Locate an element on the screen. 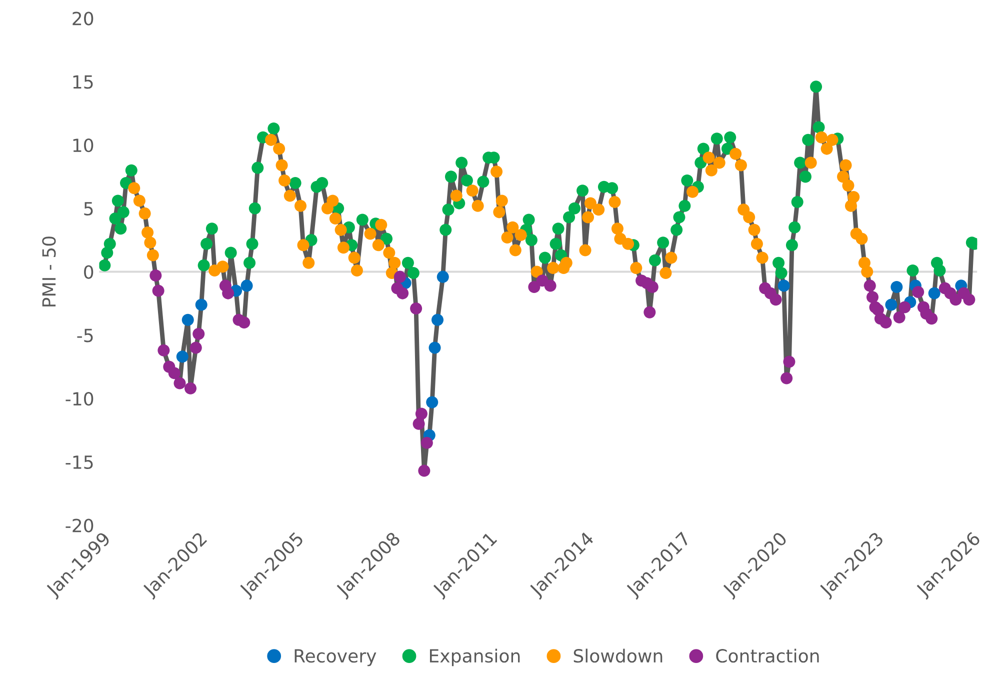  y-tick-label: 20 is located at coordinates (83, 19).